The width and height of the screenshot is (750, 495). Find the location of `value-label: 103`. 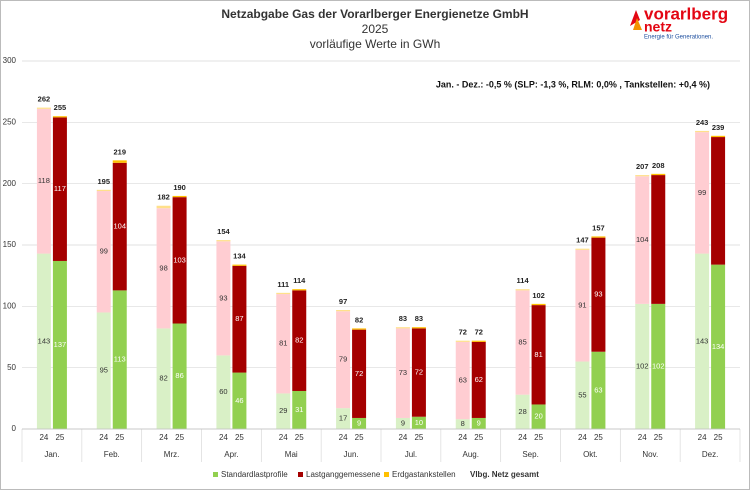

value-label: 103 is located at coordinates (179, 259).